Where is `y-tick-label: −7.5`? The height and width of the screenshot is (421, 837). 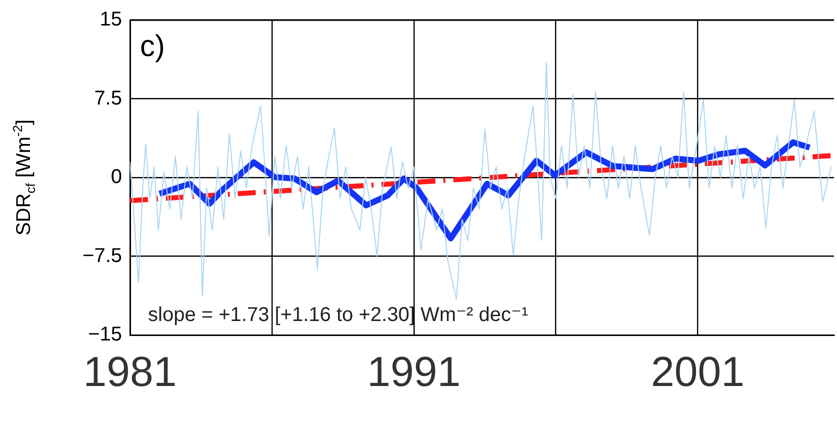 y-tick-label: −7.5 is located at coordinates (102, 255).